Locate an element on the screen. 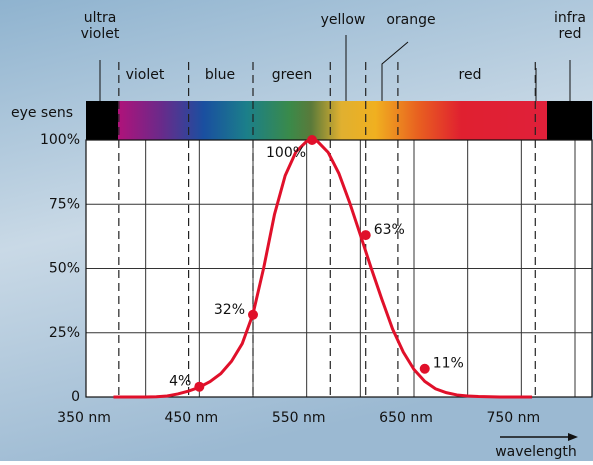  x-tick-label: 550 nm is located at coordinates (299, 418).